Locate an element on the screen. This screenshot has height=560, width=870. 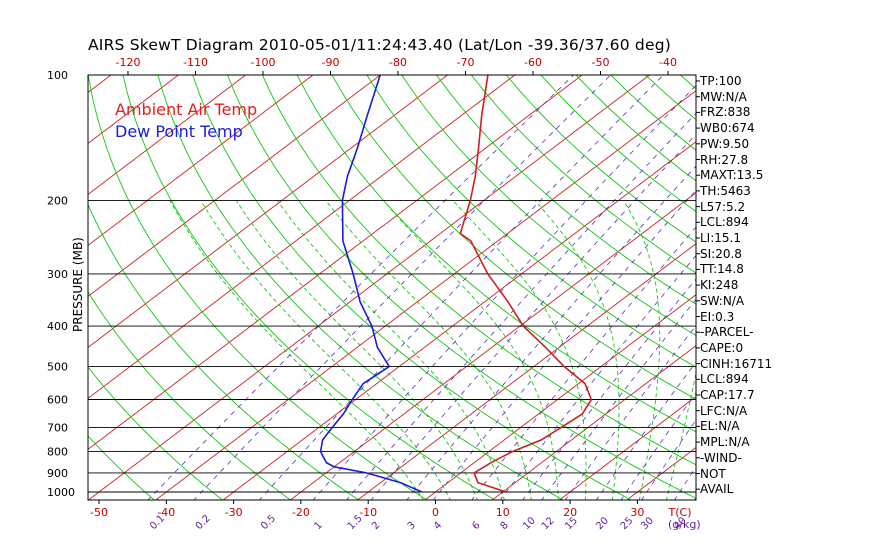
stability-index-item: FRZ:838 is located at coordinates (725, 112).